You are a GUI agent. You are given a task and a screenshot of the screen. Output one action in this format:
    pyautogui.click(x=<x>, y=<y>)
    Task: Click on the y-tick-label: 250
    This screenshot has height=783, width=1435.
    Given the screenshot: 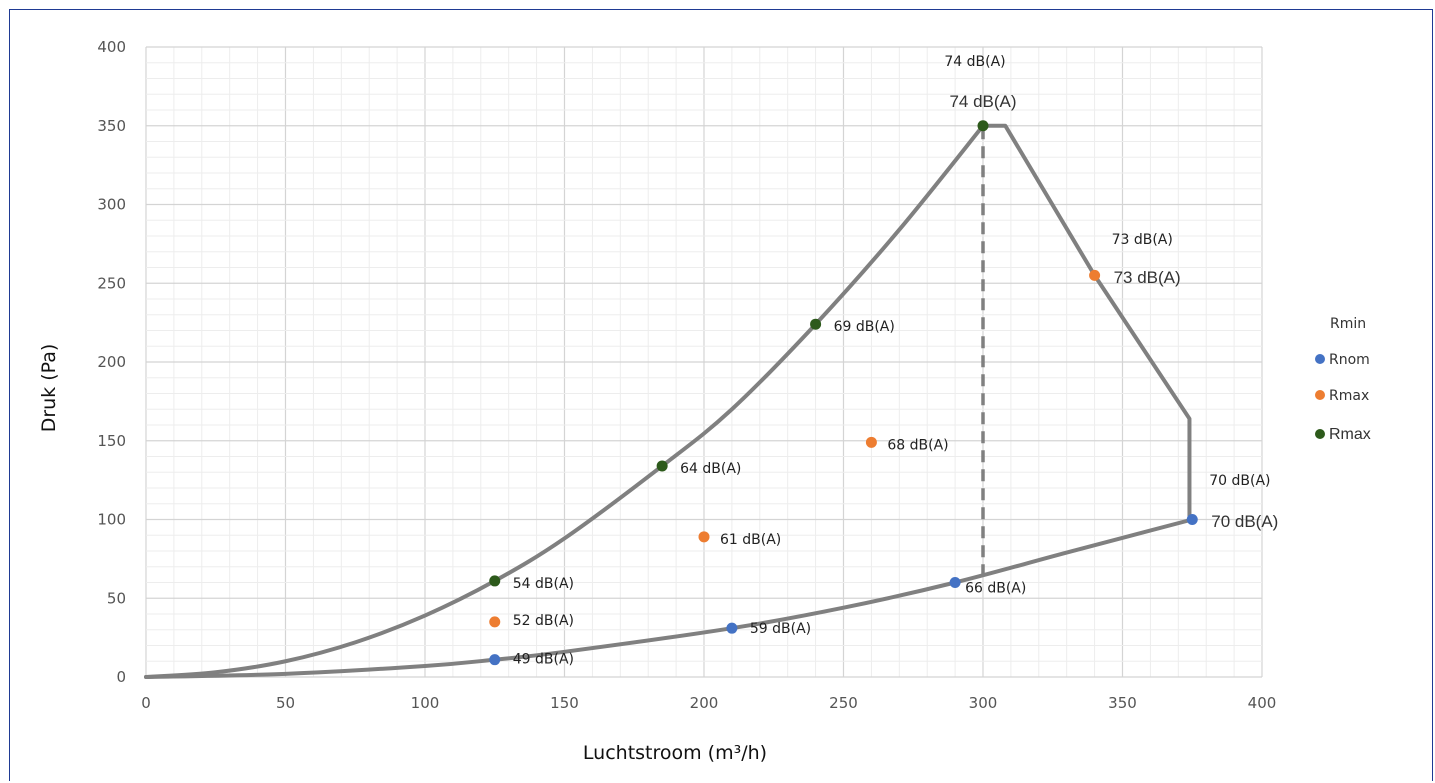 What is the action you would take?
    pyautogui.click(x=111, y=283)
    